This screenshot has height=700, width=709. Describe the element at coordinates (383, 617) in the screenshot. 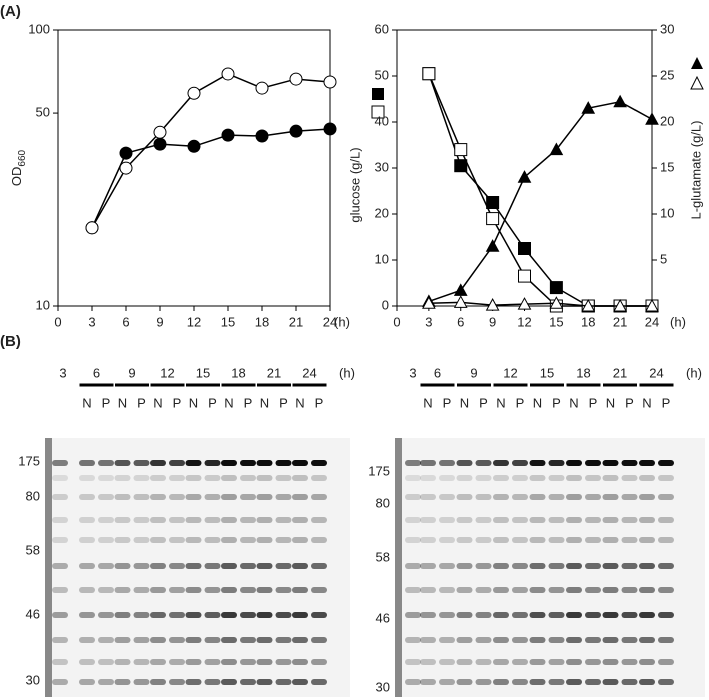

I see `mw-marker: 46` at that location.